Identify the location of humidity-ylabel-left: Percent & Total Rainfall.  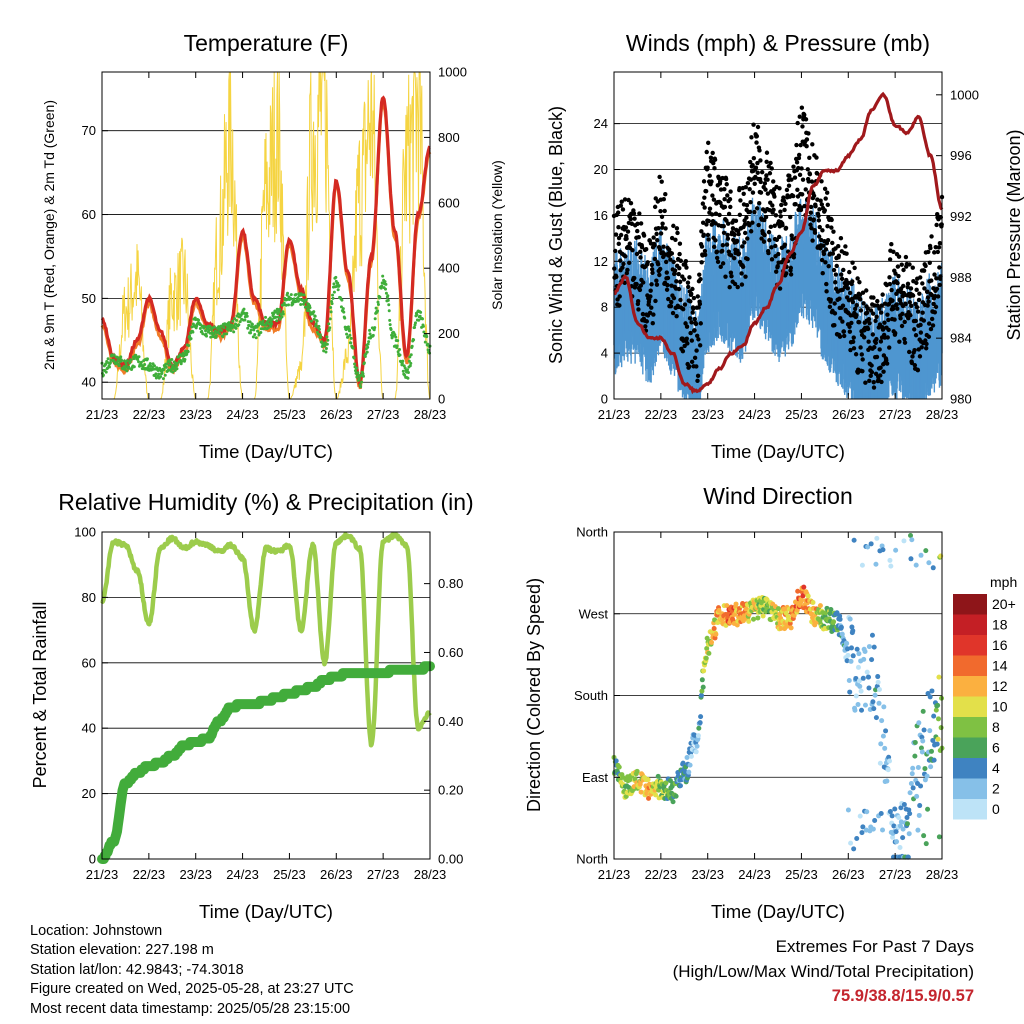
(40, 695).